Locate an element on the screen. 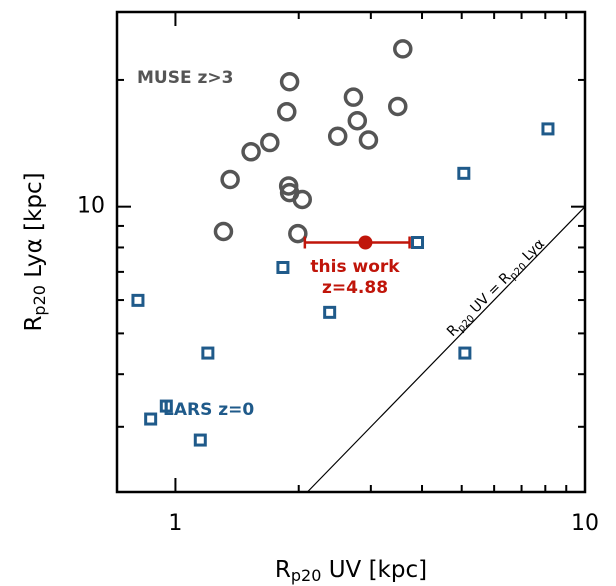 The height and width of the screenshot is (586, 616). x-tick-label: 1 is located at coordinates (175, 523).